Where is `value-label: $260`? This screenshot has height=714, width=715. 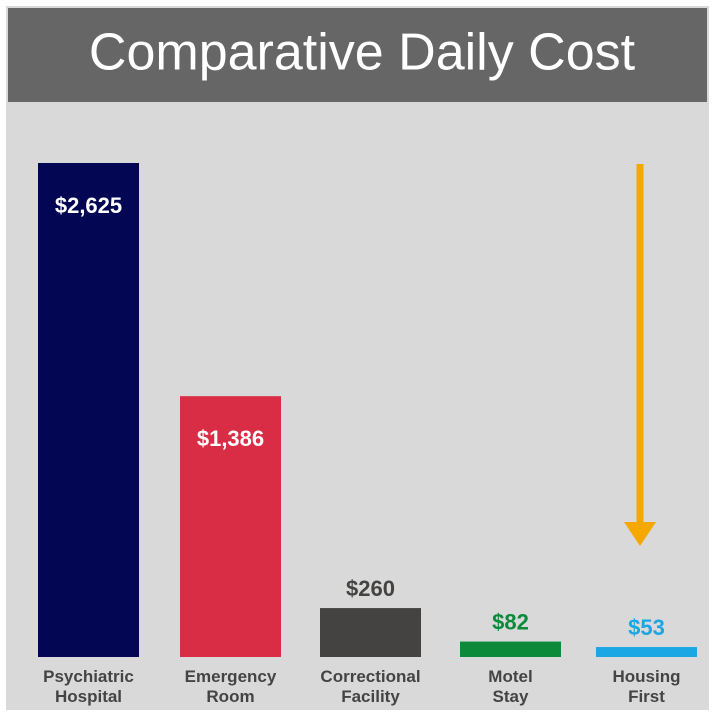
value-label: $260 is located at coordinates (370, 588).